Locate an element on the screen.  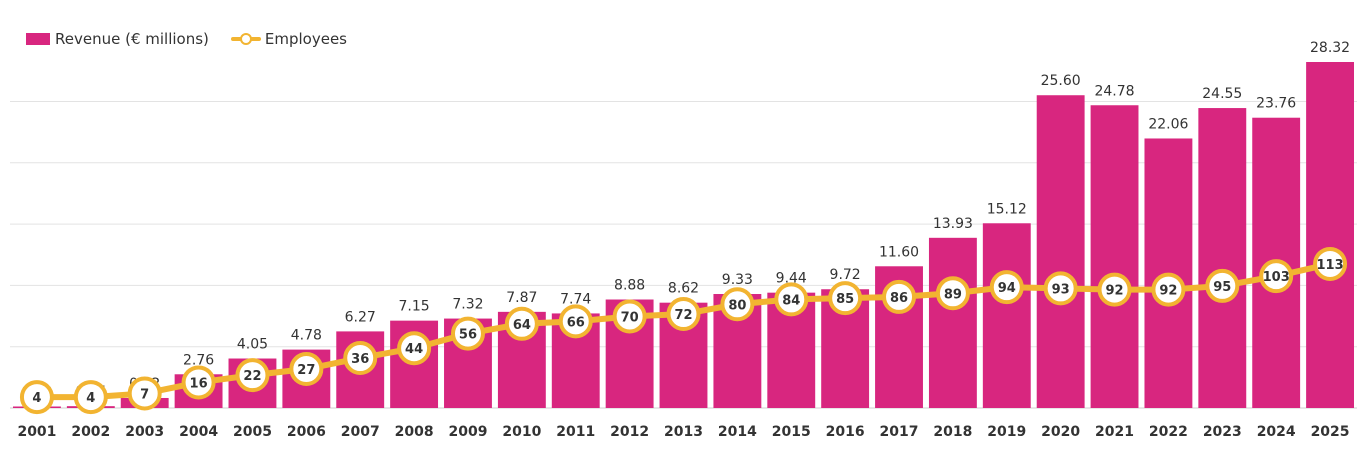
revenue-value-label: 8.88 is located at coordinates (629, 286).